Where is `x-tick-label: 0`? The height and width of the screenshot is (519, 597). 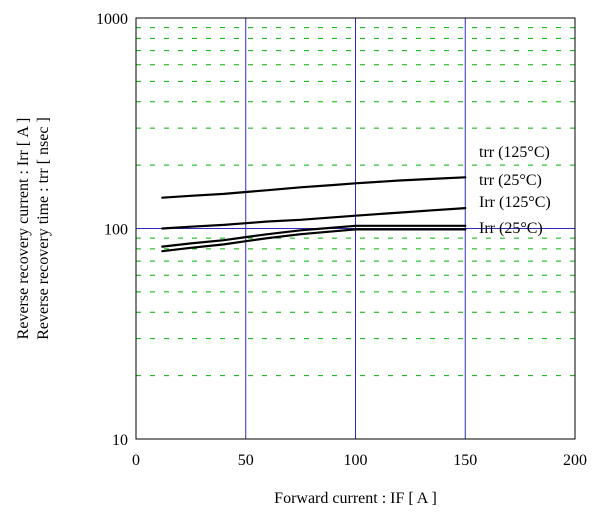 x-tick-label: 0 is located at coordinates (136, 460).